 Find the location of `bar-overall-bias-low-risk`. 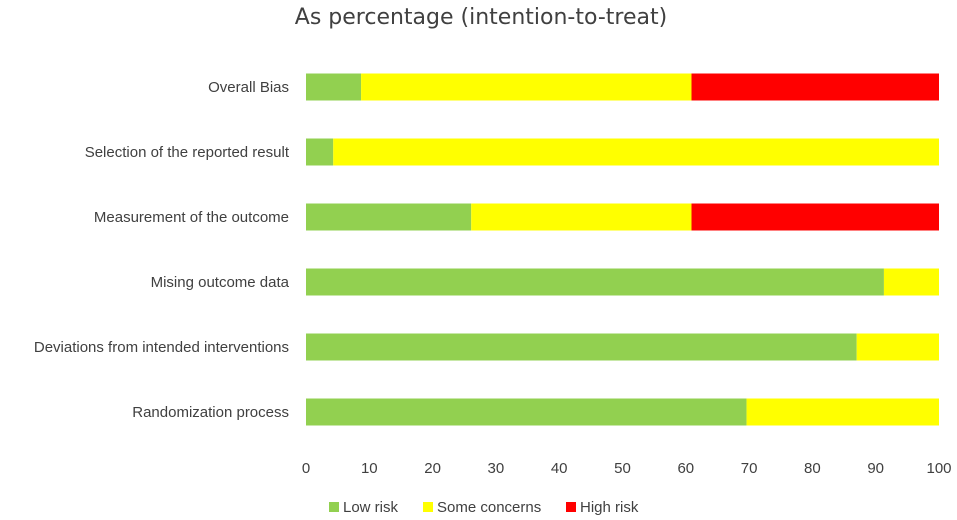

bar-overall-bias-low-risk is located at coordinates (334, 87).